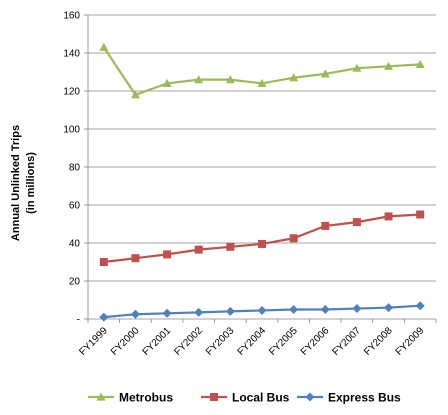  Describe the element at coordinates (71, 130) in the screenshot. I see `y-tick-label: 100` at that location.